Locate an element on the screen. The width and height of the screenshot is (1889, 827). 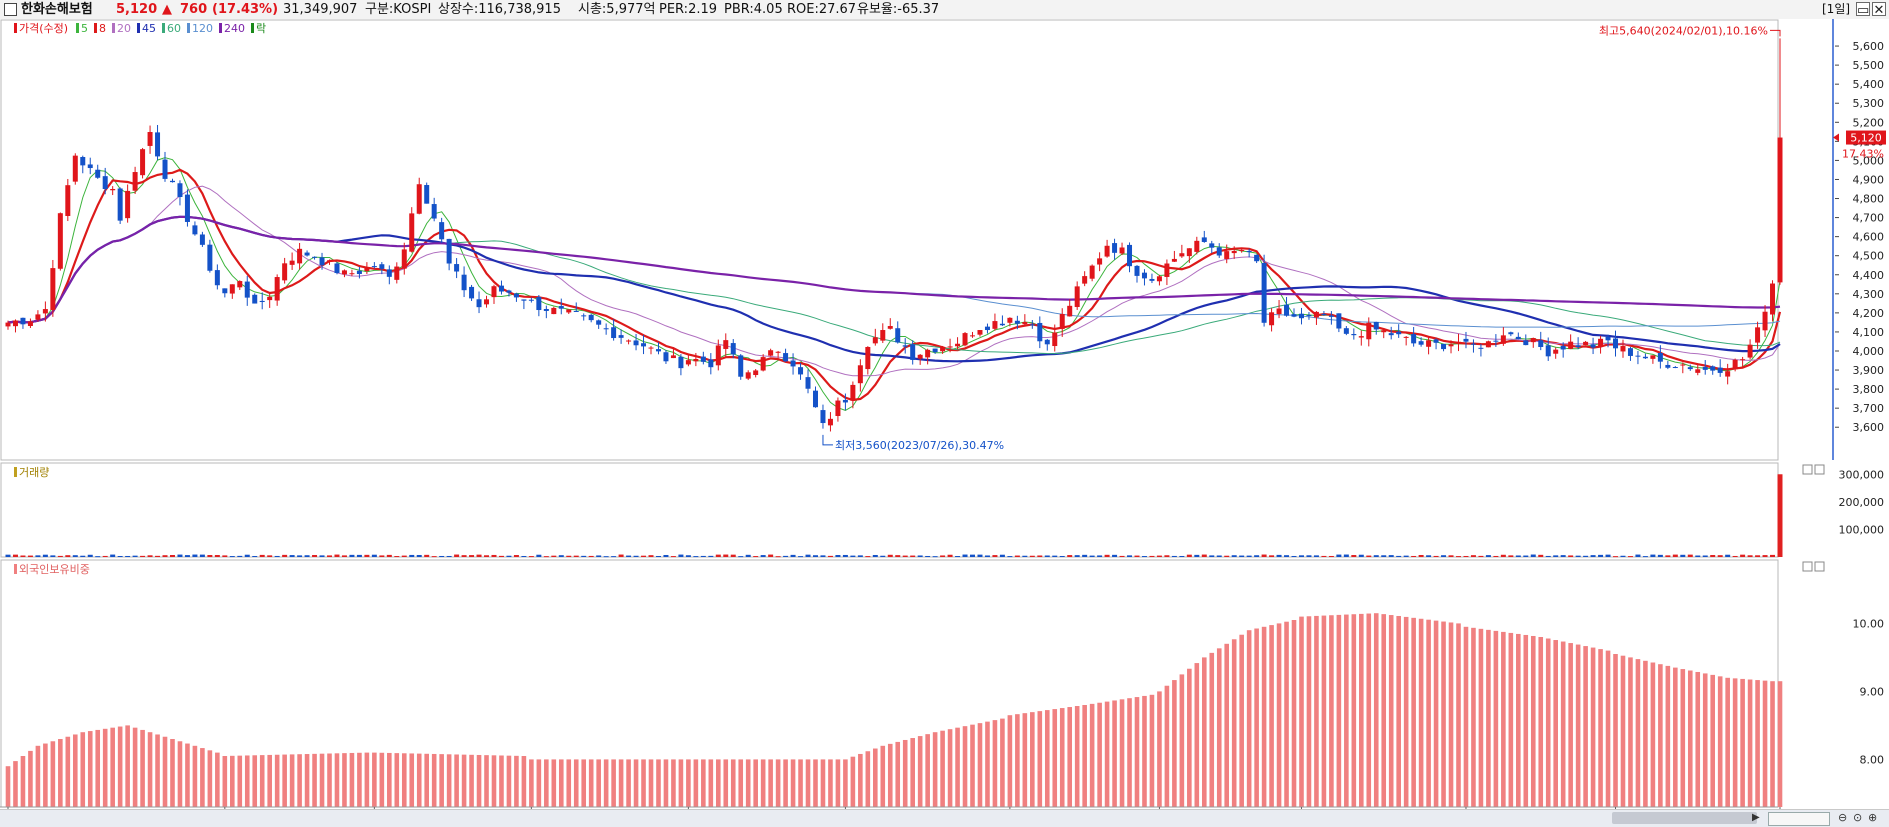
zoom-in-icon: ⊕ is located at coordinates (1873, 817).